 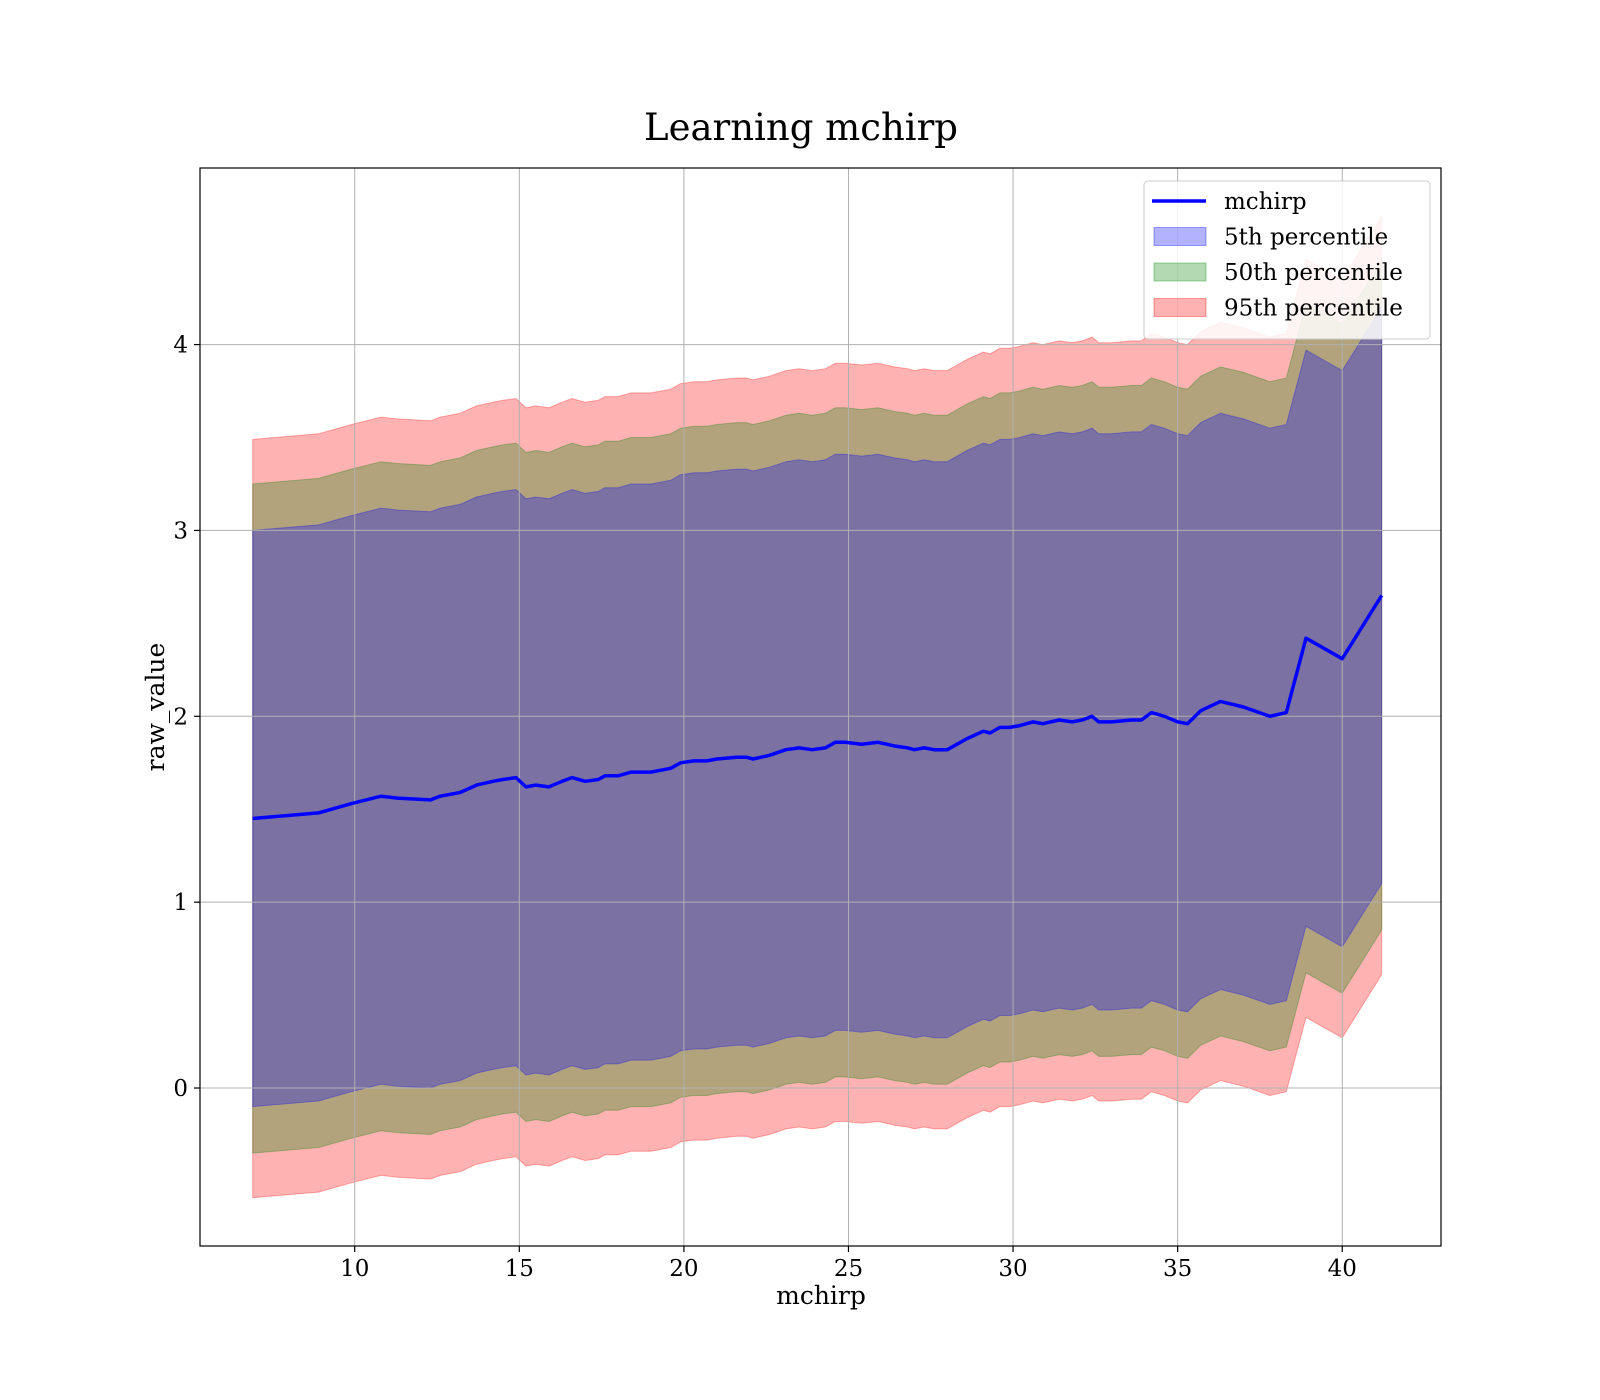 I want to click on x-tick-label: 40, so click(x=1342, y=1269).